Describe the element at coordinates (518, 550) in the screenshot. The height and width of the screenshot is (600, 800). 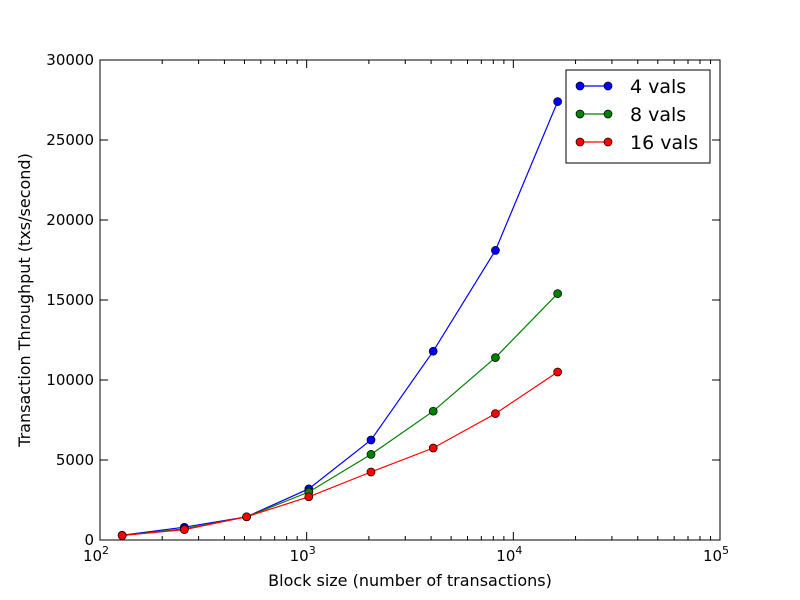
I see `x-tick-exponent: 4` at that location.